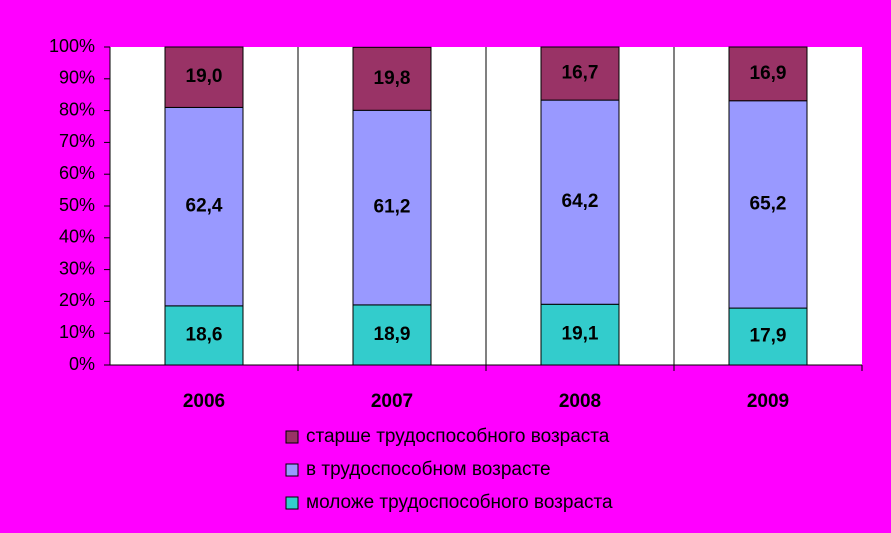  Describe the element at coordinates (459, 502) in the screenshot. I see `legend-label: моложе трудоспособного возраста` at that location.